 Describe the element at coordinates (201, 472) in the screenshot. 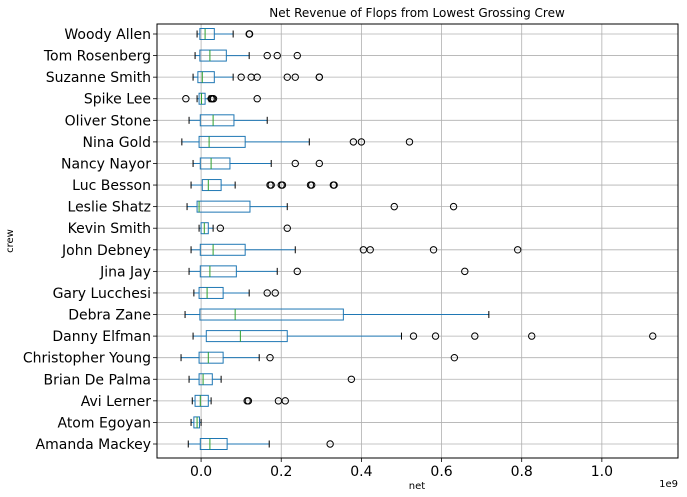

I see `x-tick-label: 0.0` at that location.